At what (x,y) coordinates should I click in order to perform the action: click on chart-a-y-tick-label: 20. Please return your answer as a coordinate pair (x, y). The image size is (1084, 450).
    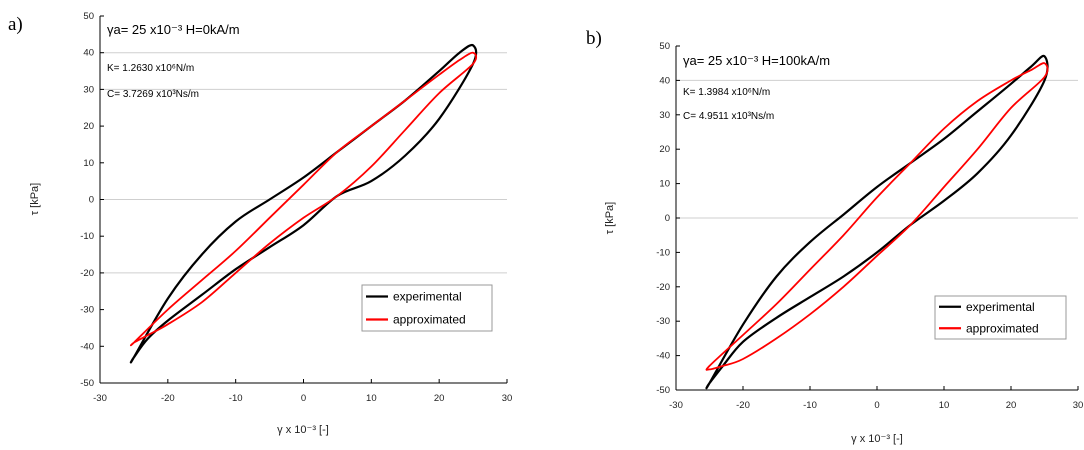
    Looking at the image, I should click on (88, 126).